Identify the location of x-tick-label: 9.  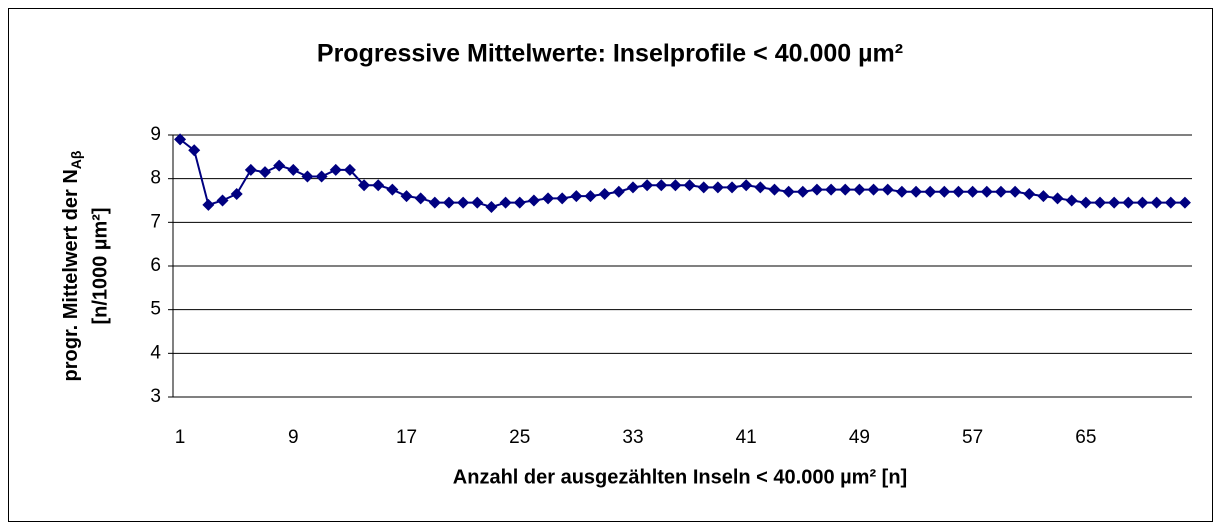
(293, 437).